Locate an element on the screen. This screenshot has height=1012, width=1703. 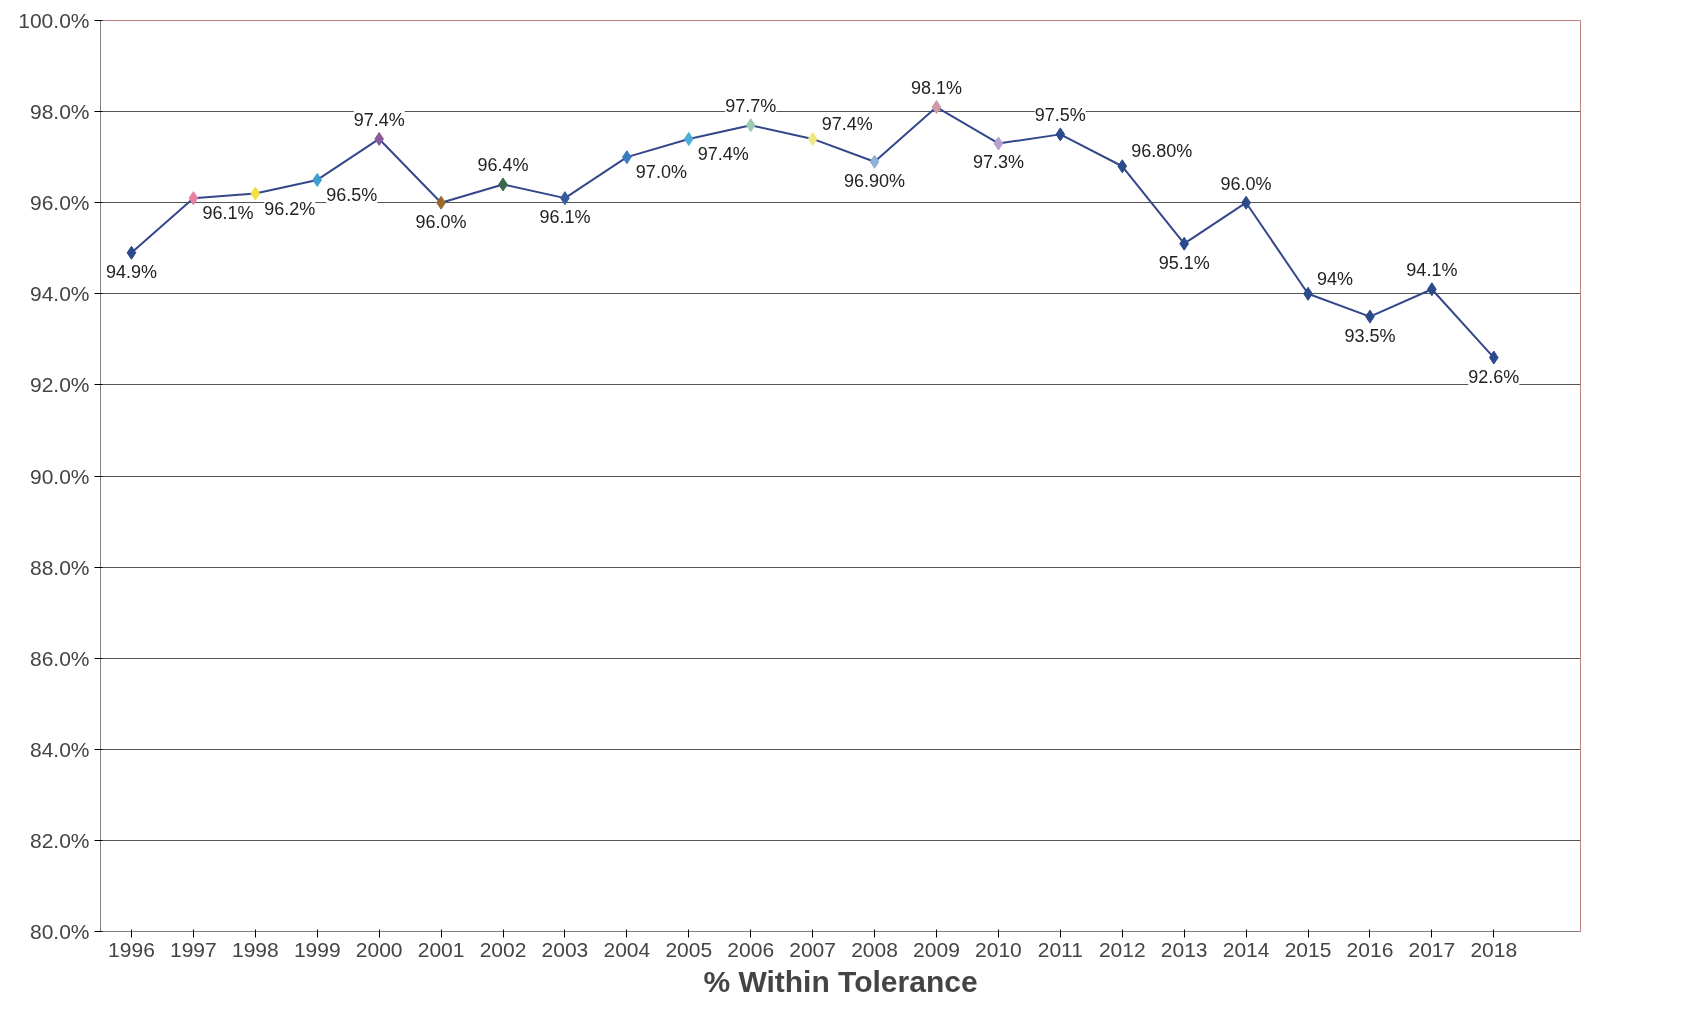
y-tick-label: 100.0% is located at coordinates (54, 20).